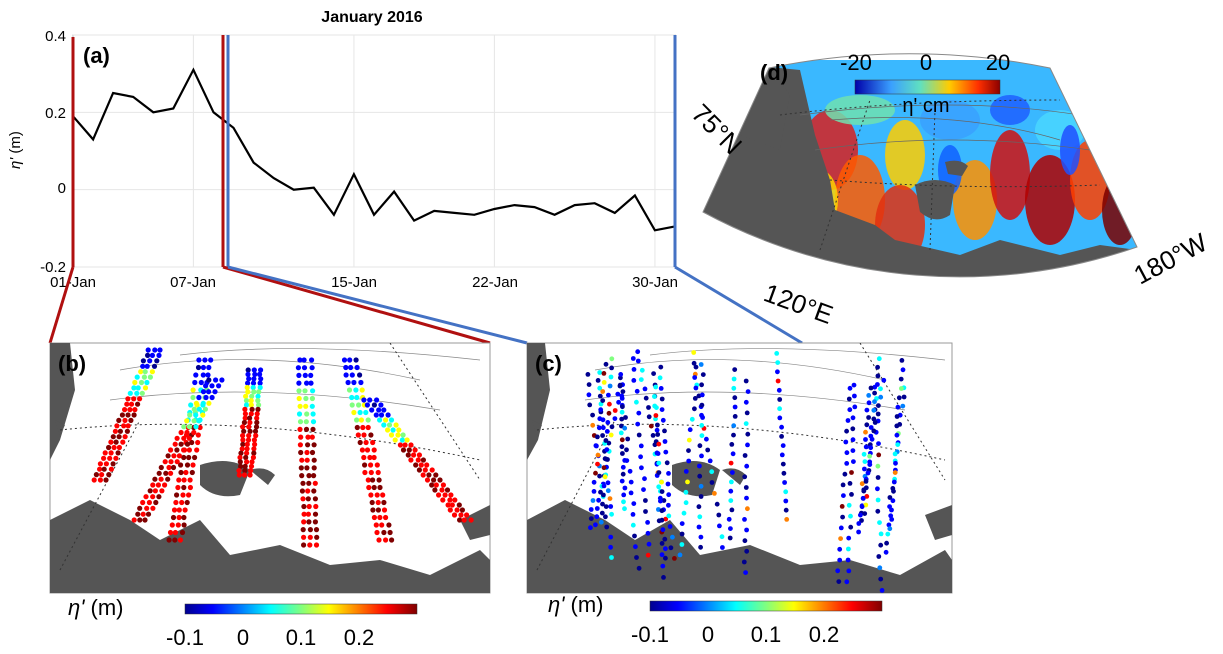  What do you see at coordinates (708, 634) in the screenshot?
I see `colorbar-tick-label: 0` at bounding box center [708, 634].